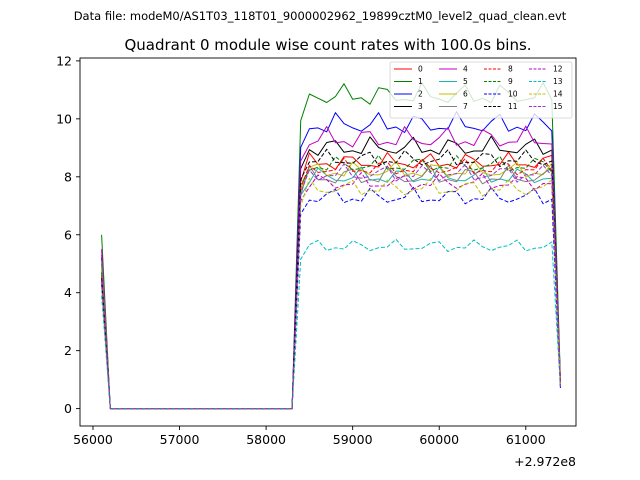 The image size is (640, 480). Describe the element at coordinates (526, 439) in the screenshot. I see `x-tick-label: 61000` at that location.